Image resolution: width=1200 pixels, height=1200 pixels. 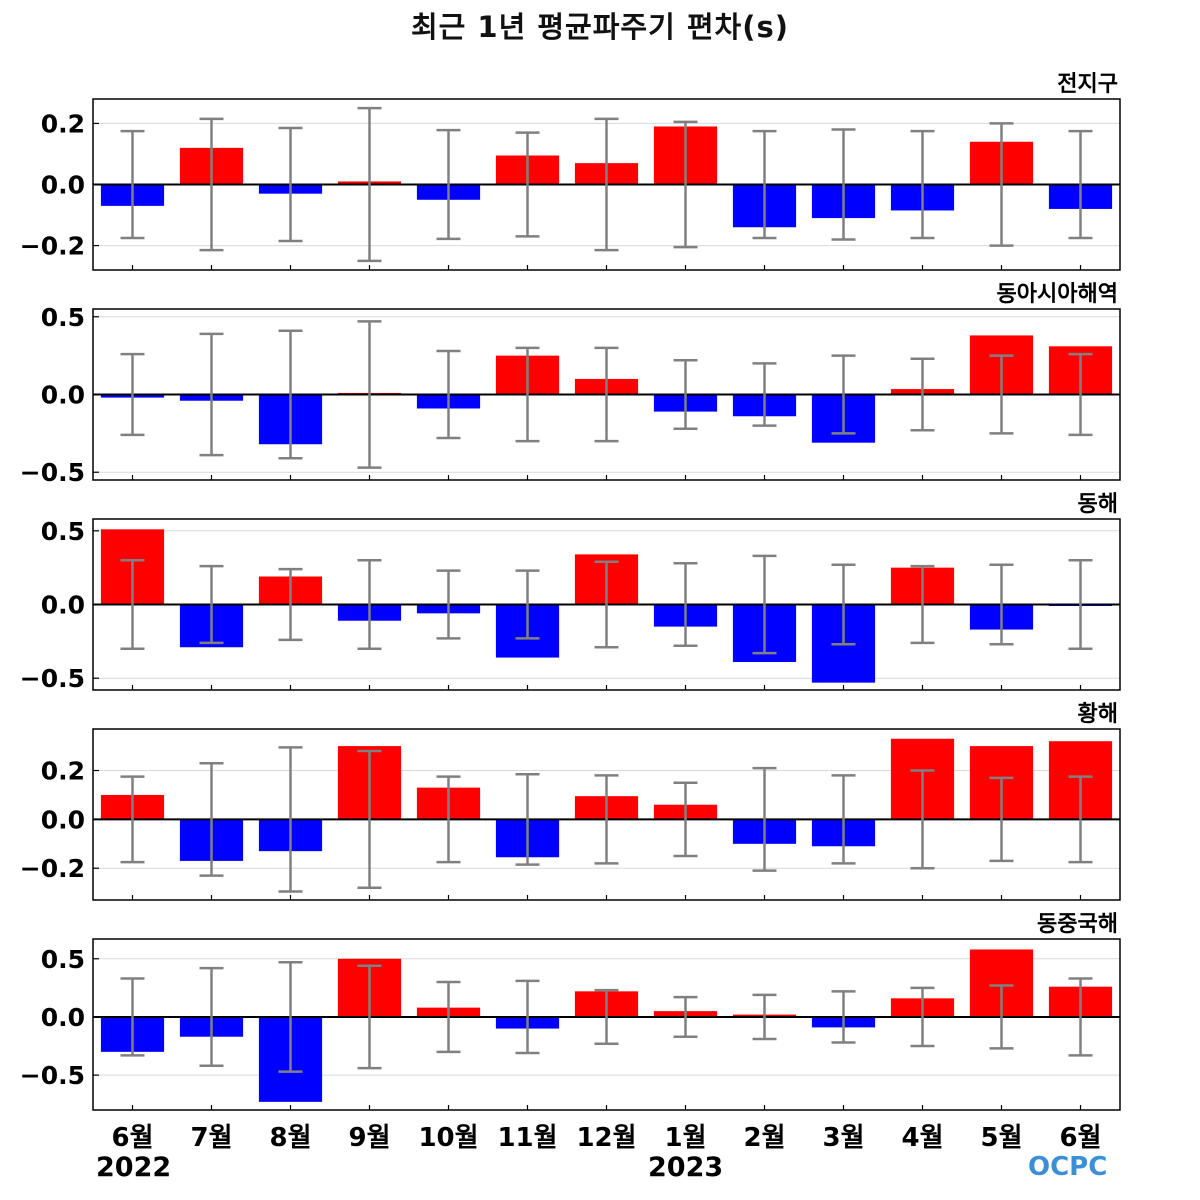 What do you see at coordinates (1087, 84) in the screenshot?
I see `panel-title: 전지구` at bounding box center [1087, 84].